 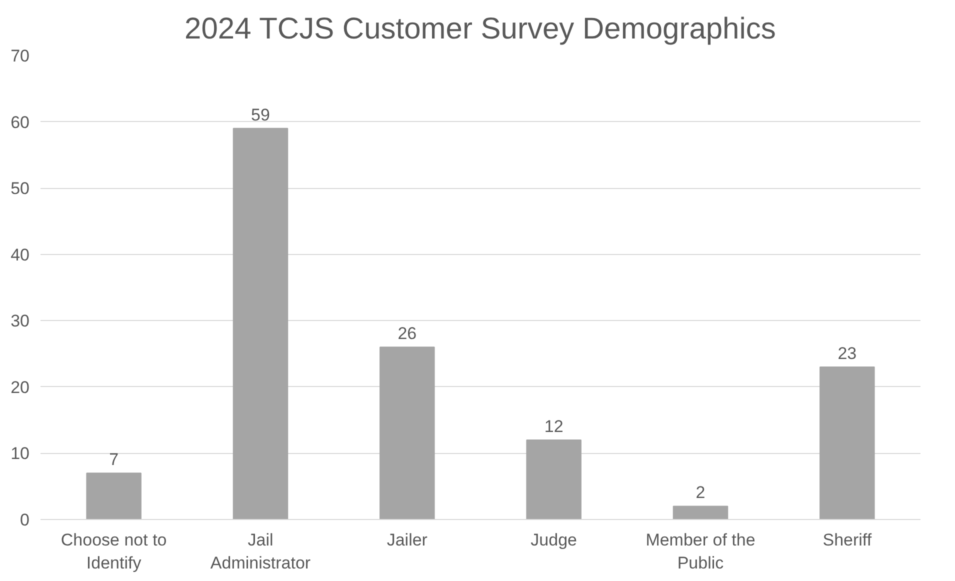 I want to click on y-tick-label: 60, so click(x=20, y=122).